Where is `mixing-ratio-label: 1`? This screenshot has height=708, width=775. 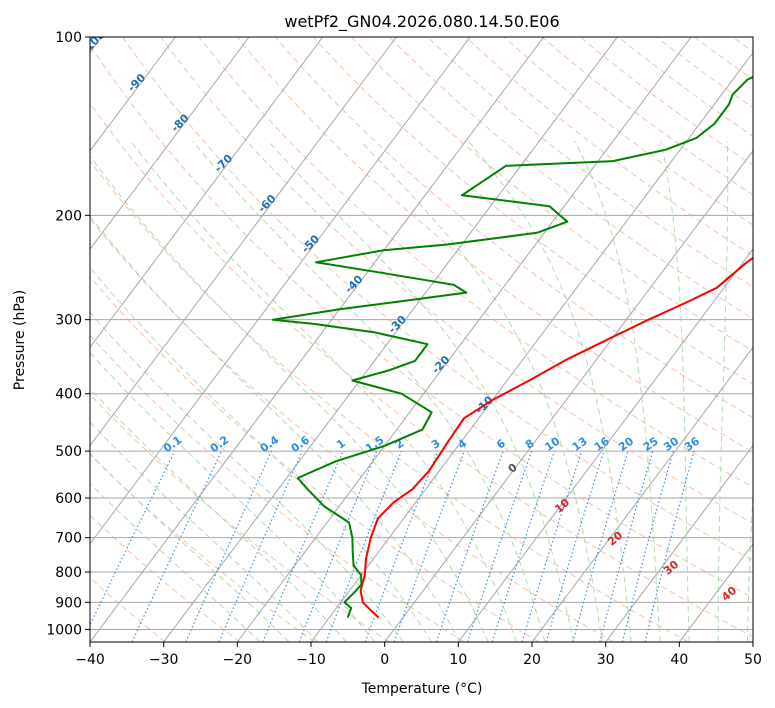 mixing-ratio-label: 1 is located at coordinates (341, 444).